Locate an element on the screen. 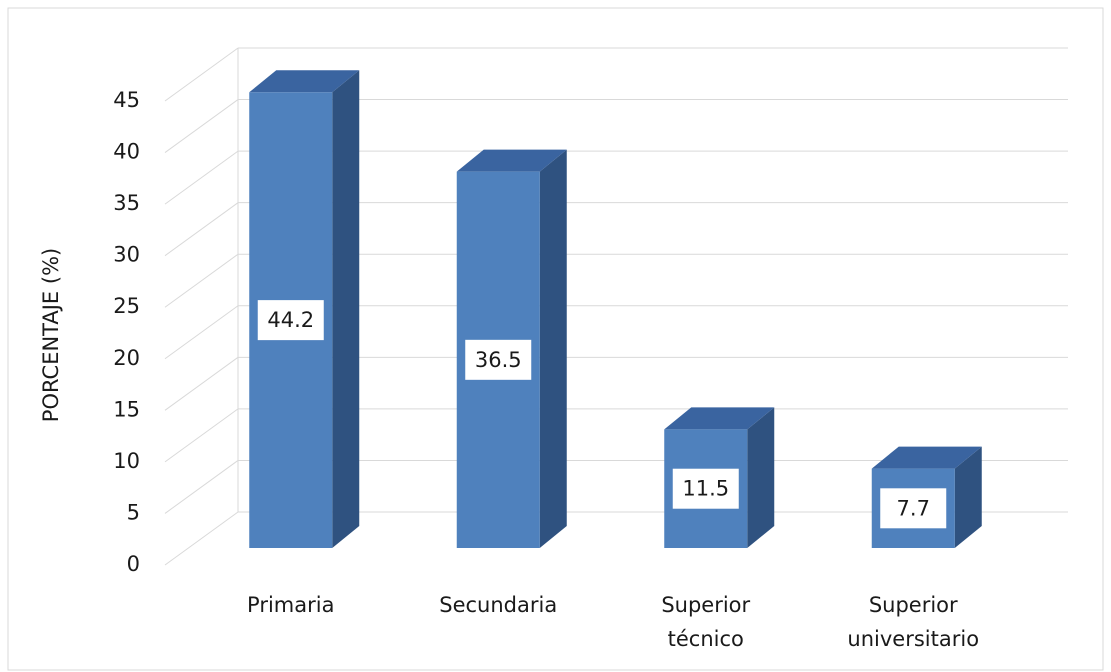 Image resolution: width=1111 pixels, height=672 pixels. y-axis-label: PORCENTAJE (%) is located at coordinates (51, 335).